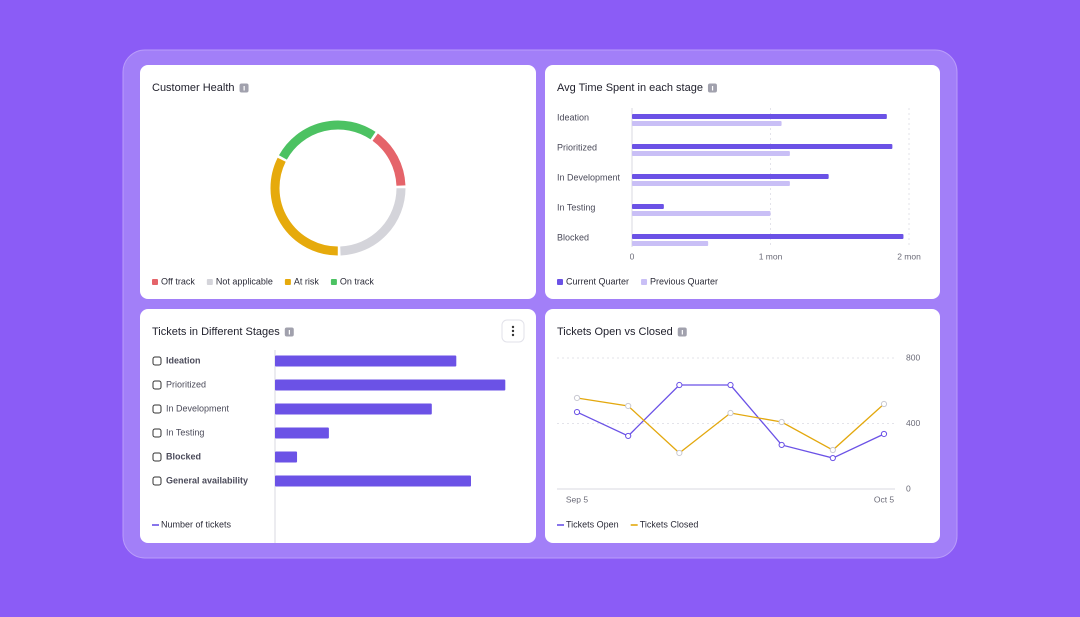 This screenshot has width=1080, height=617. I want to click on y-tick-label: 0, so click(908, 488).